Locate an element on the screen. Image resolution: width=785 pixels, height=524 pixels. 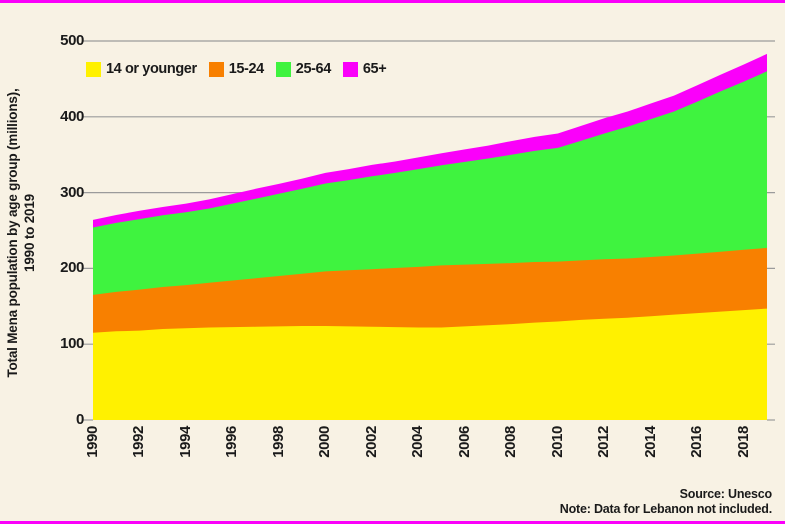
y-axis-tick-label: 100 is located at coordinates (72, 344).